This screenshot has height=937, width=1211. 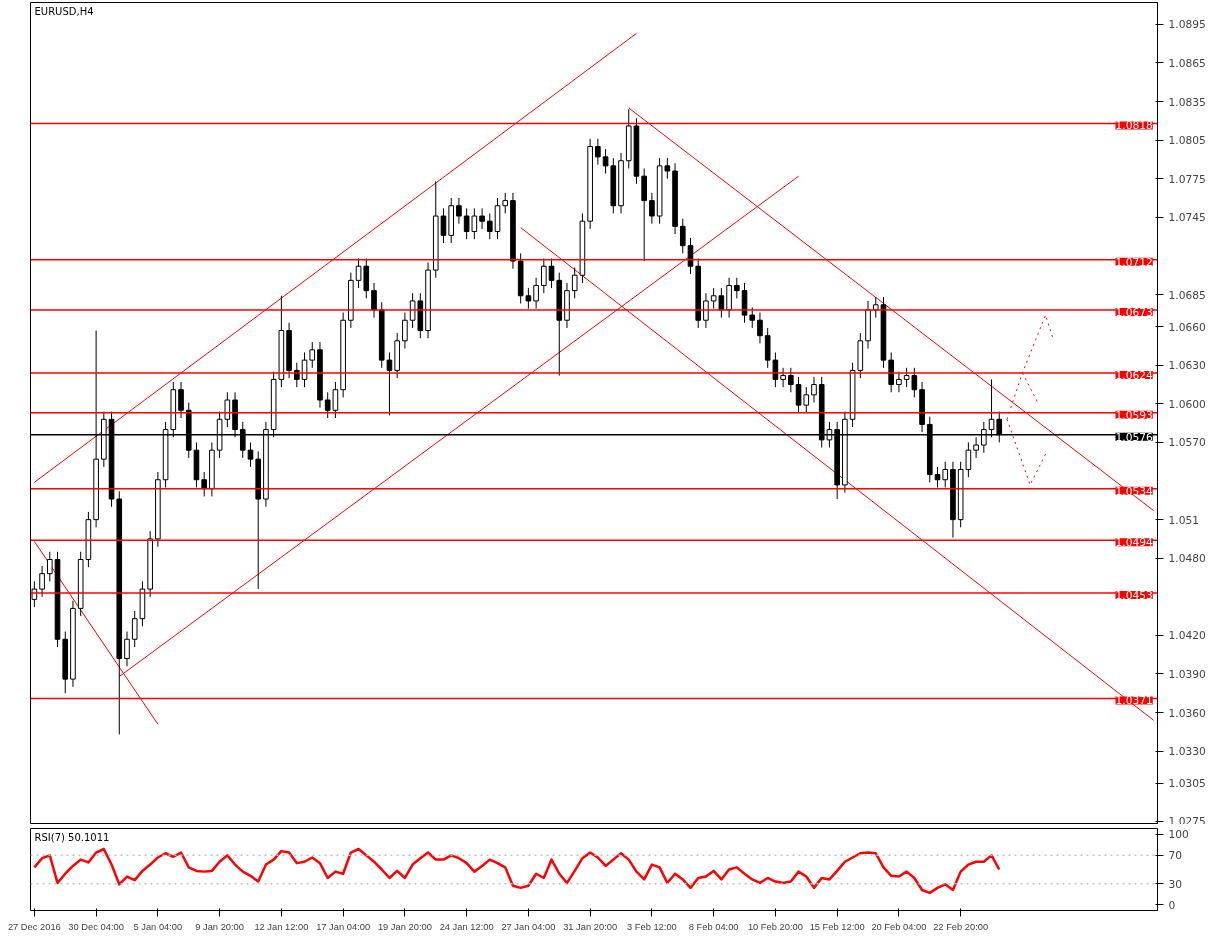 I want to click on category-label: 31 Jan 20:00, so click(x=590, y=926).